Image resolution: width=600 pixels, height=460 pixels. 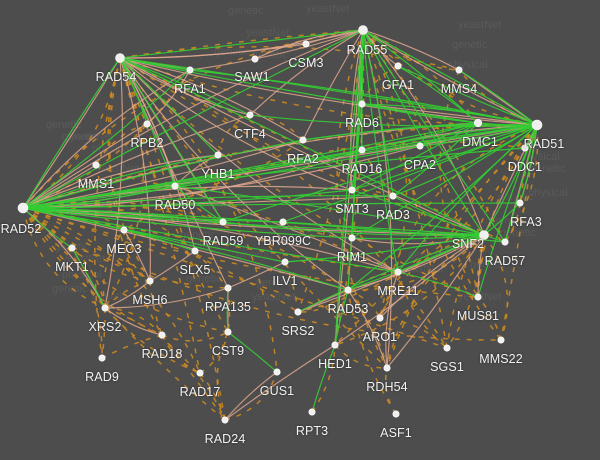 What do you see at coordinates (303, 140) in the screenshot?
I see `graph-node-rfa2` at bounding box center [303, 140].